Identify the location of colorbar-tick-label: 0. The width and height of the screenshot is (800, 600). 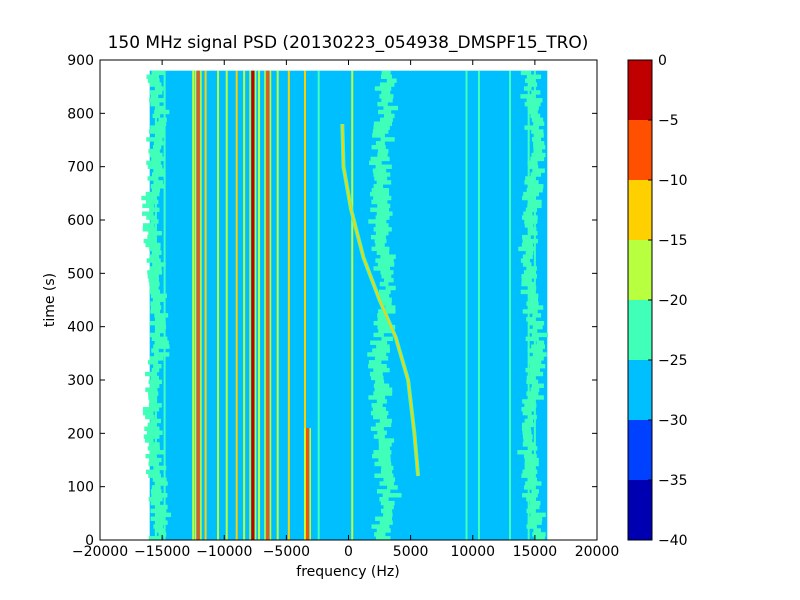
(662, 61).